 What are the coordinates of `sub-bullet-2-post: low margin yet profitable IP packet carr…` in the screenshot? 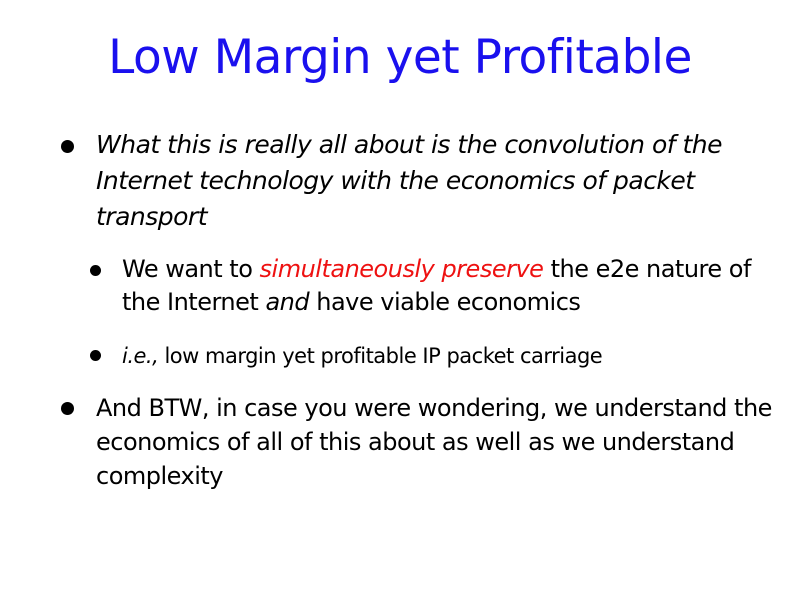 It's located at (380, 356).